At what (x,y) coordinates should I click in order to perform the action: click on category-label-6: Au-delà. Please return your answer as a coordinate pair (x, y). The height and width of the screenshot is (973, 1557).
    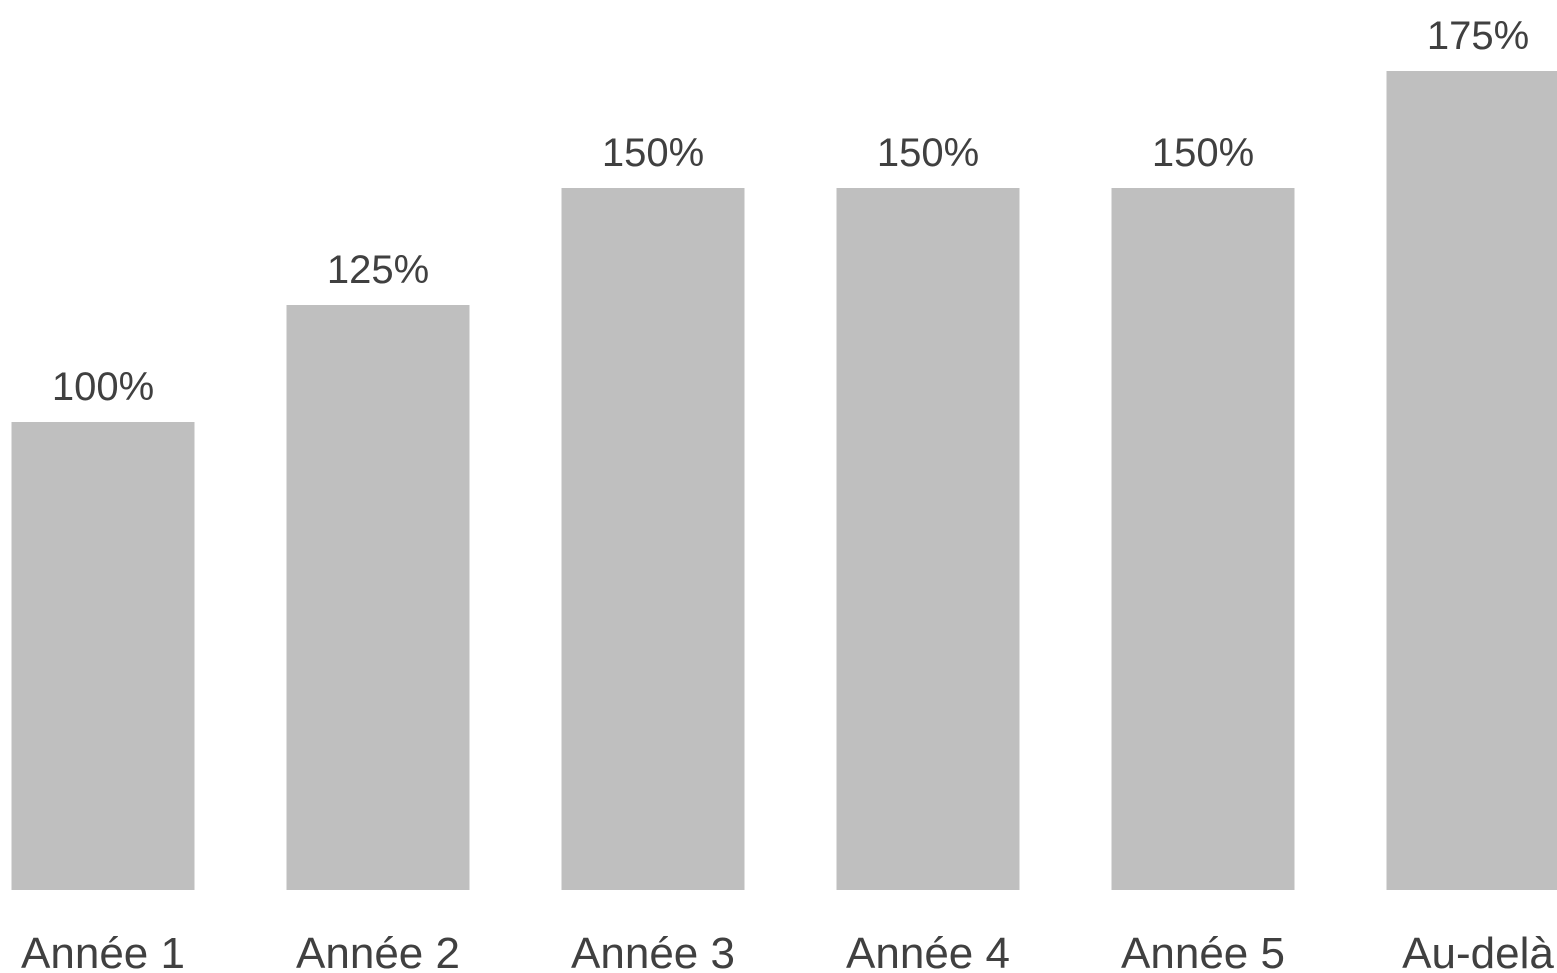
    Looking at the image, I should click on (1478, 951).